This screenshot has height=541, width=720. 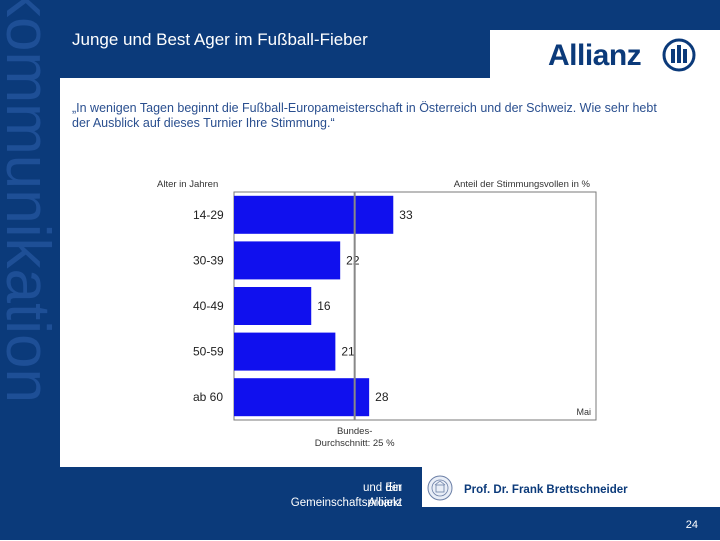 What do you see at coordinates (208, 260) in the screenshot?
I see `category-label: 30-39` at bounding box center [208, 260].